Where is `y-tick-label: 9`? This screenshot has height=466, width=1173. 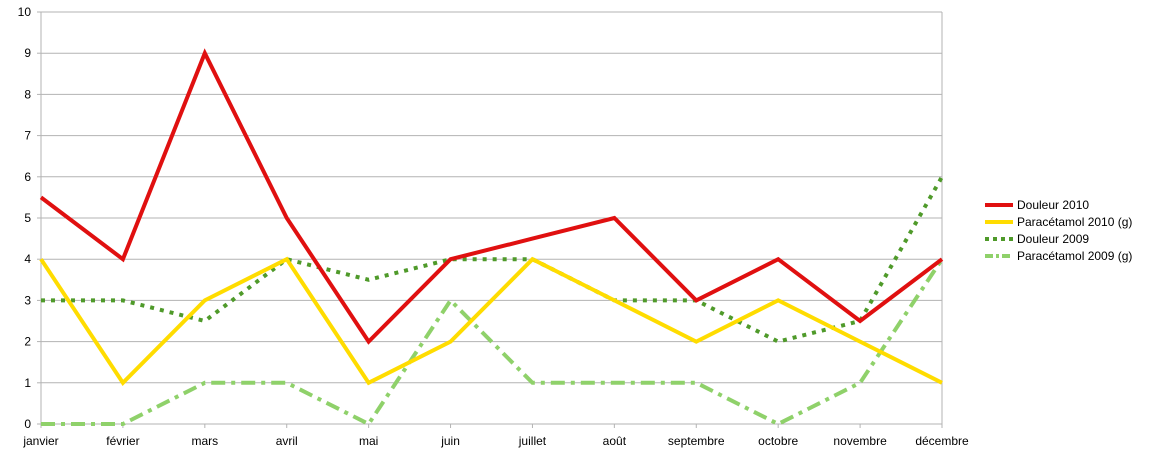
y-tick-label: 9 is located at coordinates (27, 53).